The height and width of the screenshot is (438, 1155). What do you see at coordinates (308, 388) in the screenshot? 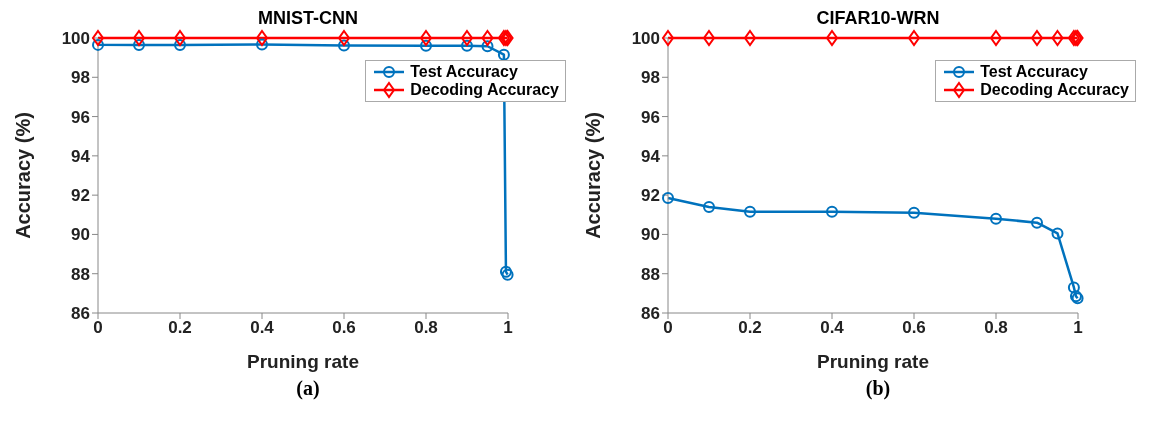
I see `text: (a)` at bounding box center [308, 388].